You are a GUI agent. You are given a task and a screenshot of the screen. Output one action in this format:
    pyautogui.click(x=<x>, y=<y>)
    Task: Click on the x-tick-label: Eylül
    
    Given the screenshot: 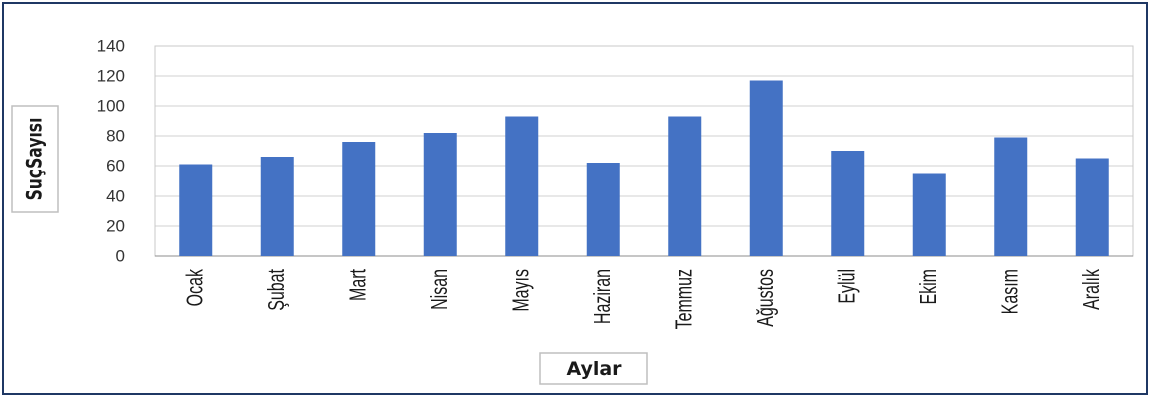 What is the action you would take?
    pyautogui.click(x=848, y=286)
    